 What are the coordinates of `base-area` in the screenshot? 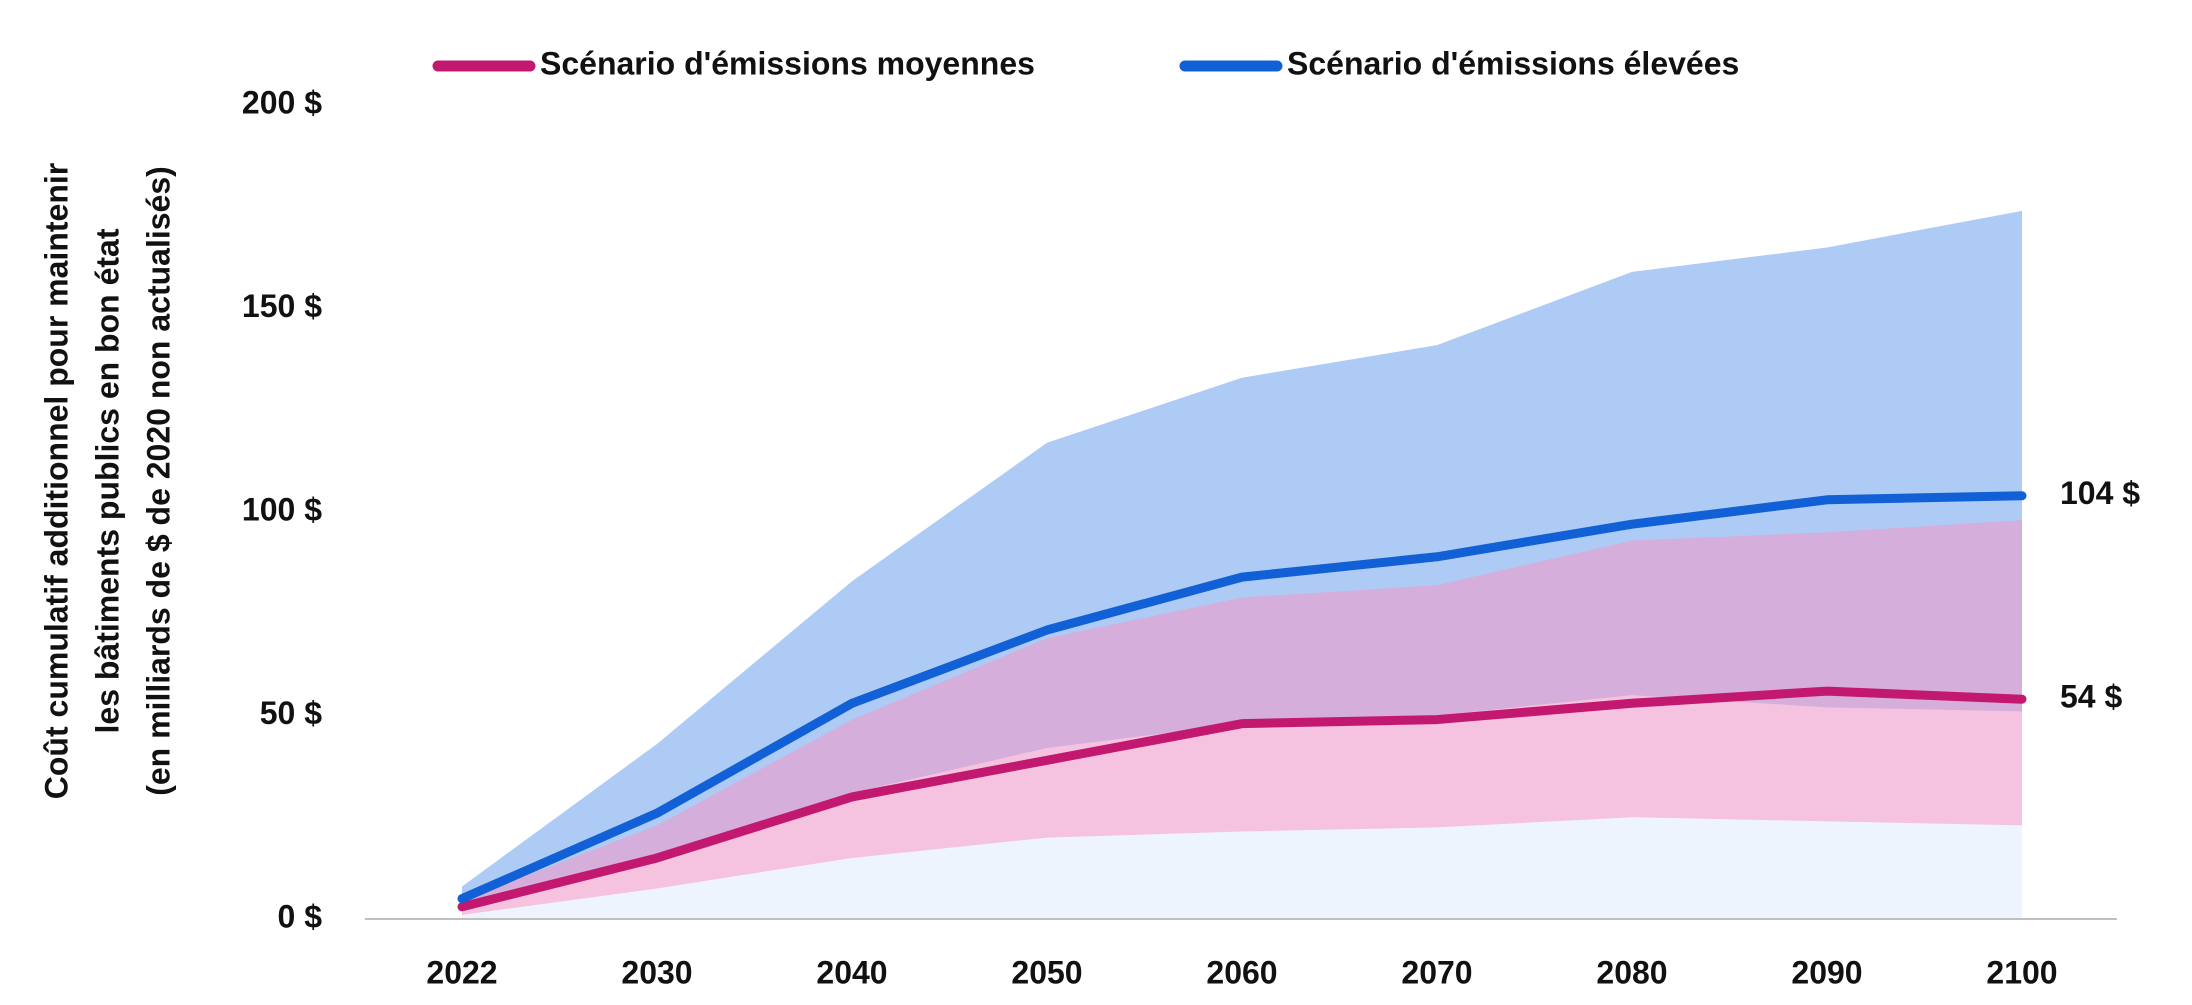 It's located at (1242, 868).